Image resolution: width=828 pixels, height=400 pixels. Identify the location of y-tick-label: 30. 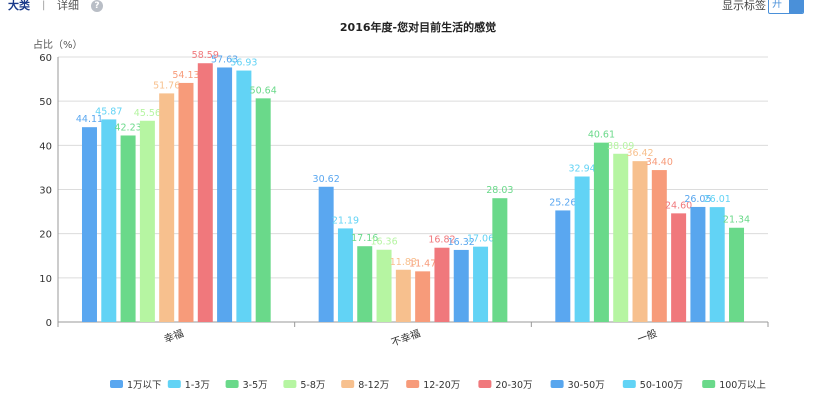
(45, 191).